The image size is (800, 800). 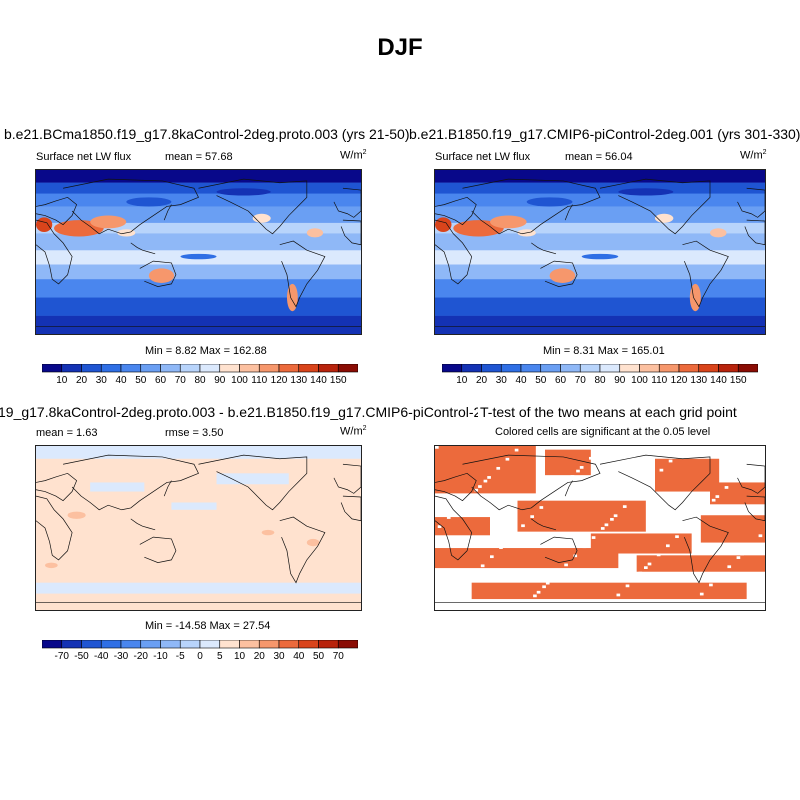 I want to click on panel-1-mean: mean = 57.68, so click(x=199, y=157).